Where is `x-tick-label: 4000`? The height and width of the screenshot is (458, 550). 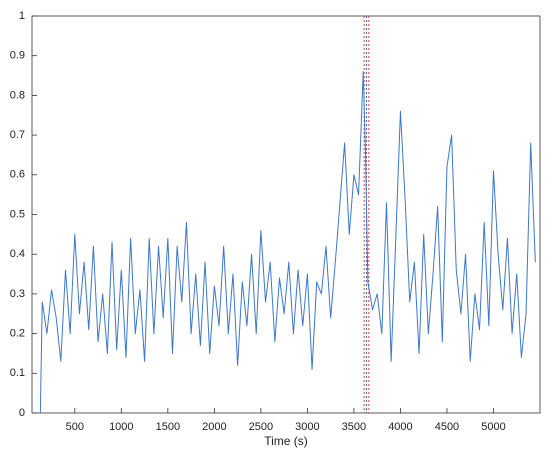
x-tick-label: 4000 is located at coordinates (400, 427).